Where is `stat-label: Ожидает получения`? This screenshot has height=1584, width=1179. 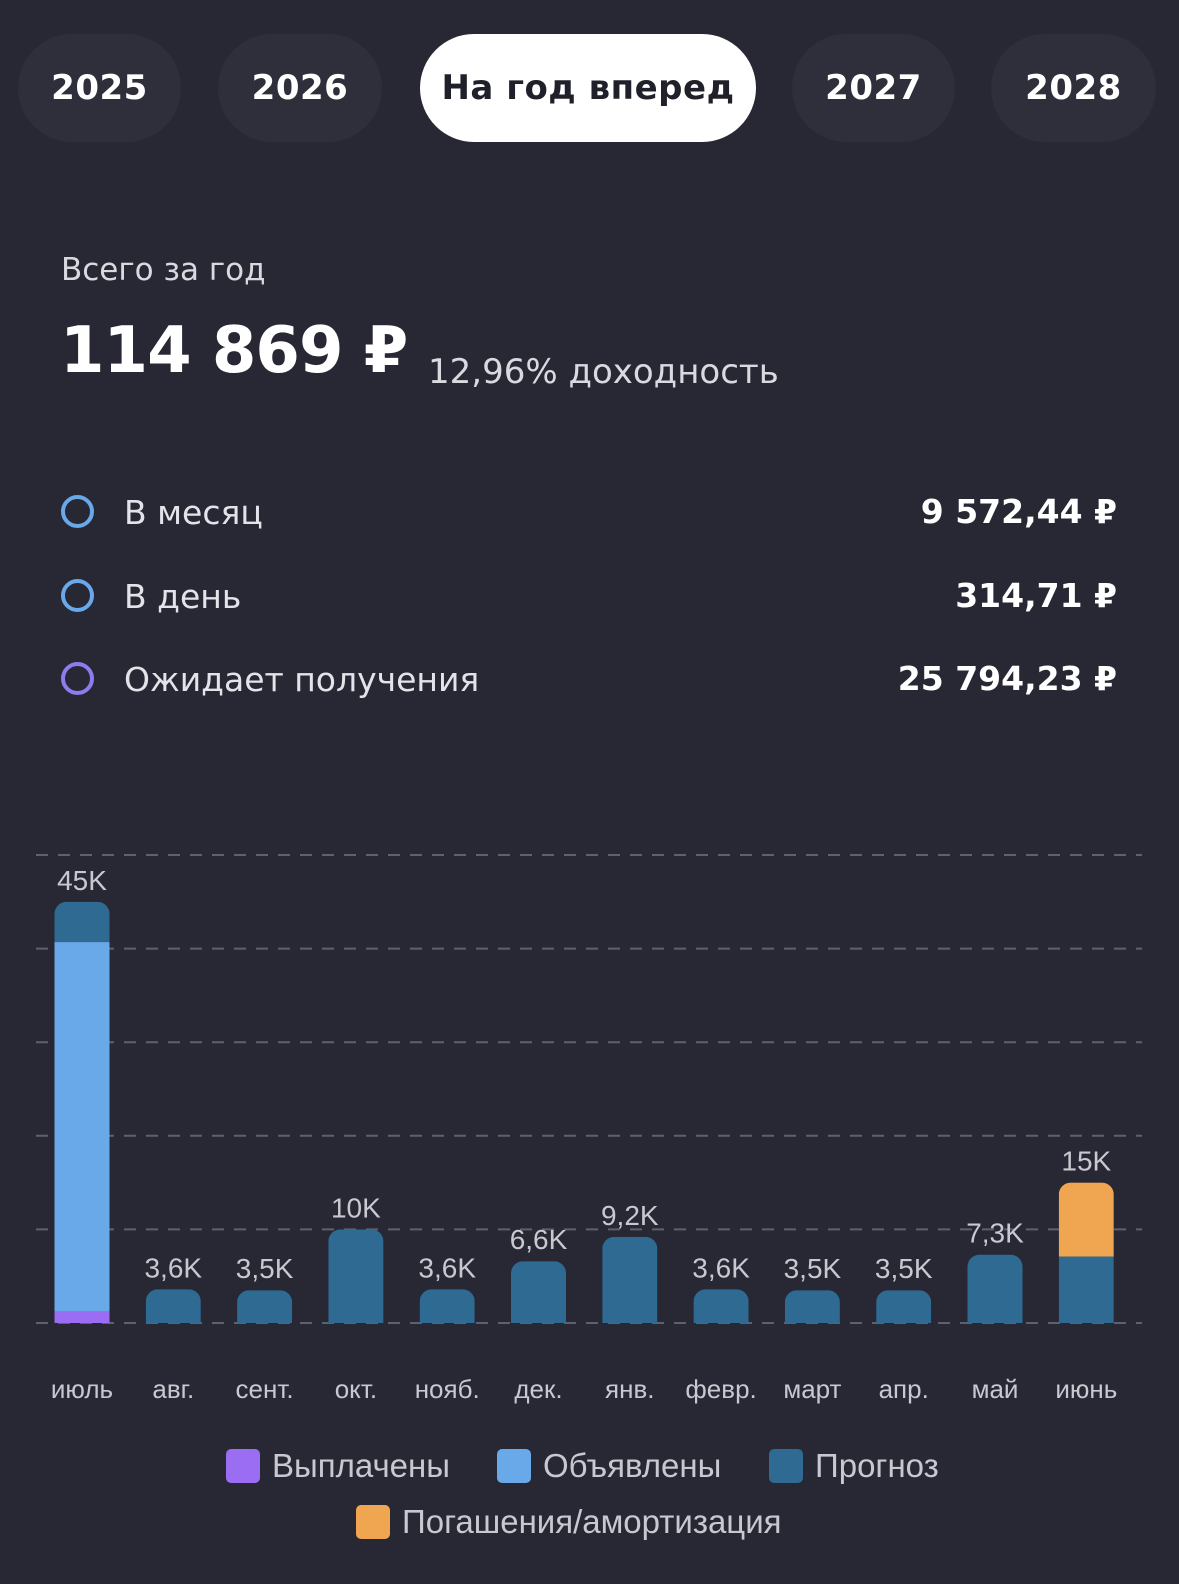
stat-label: Ожидает получения is located at coordinates (302, 679).